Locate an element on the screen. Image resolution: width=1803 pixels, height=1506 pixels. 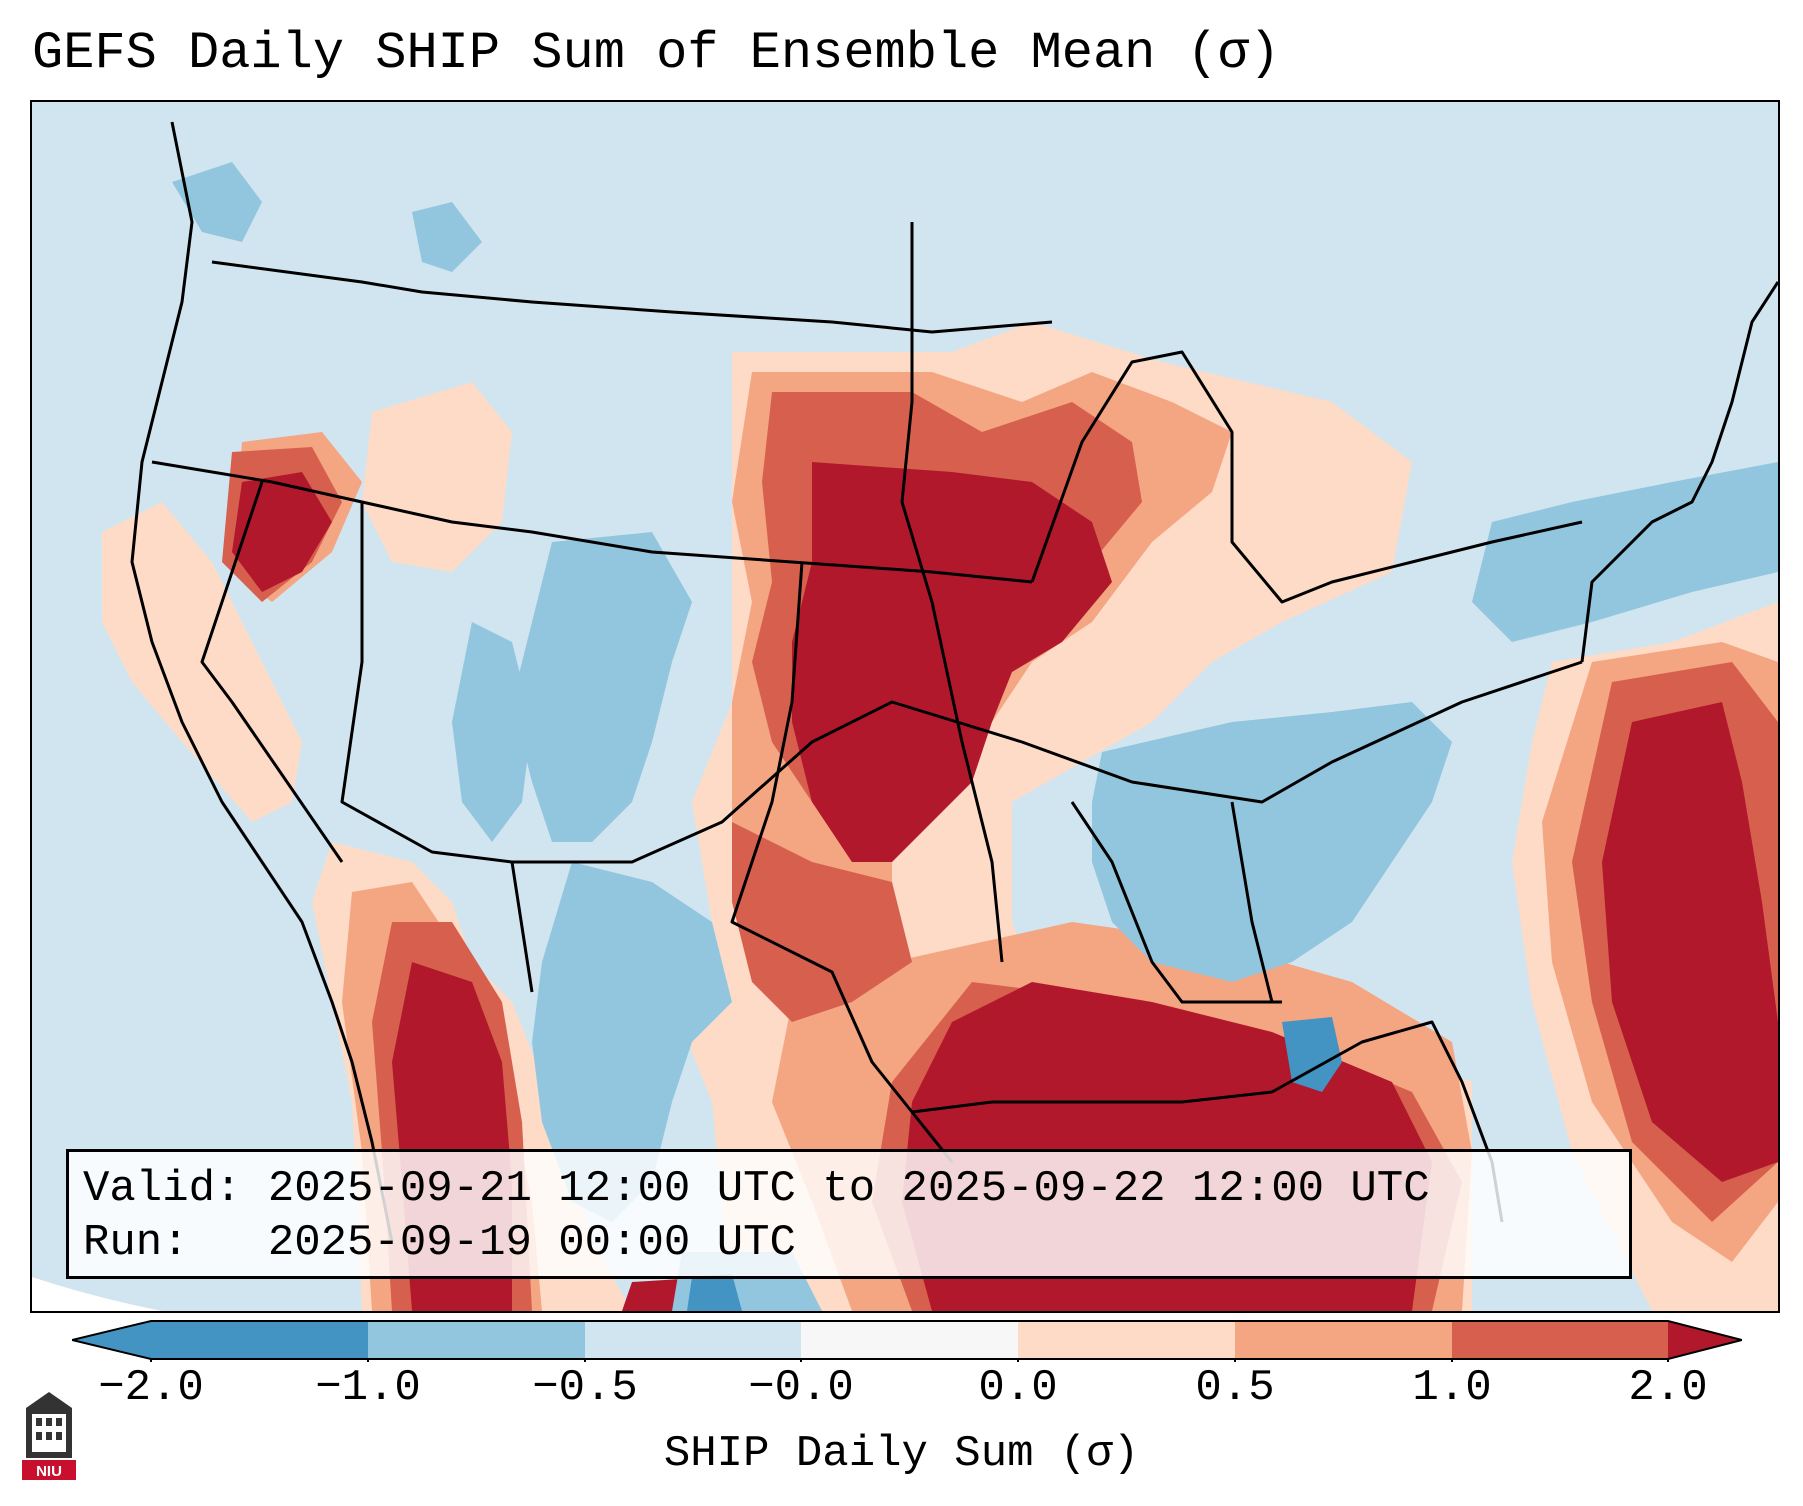
texas-line is located at coordinates (842, 862).